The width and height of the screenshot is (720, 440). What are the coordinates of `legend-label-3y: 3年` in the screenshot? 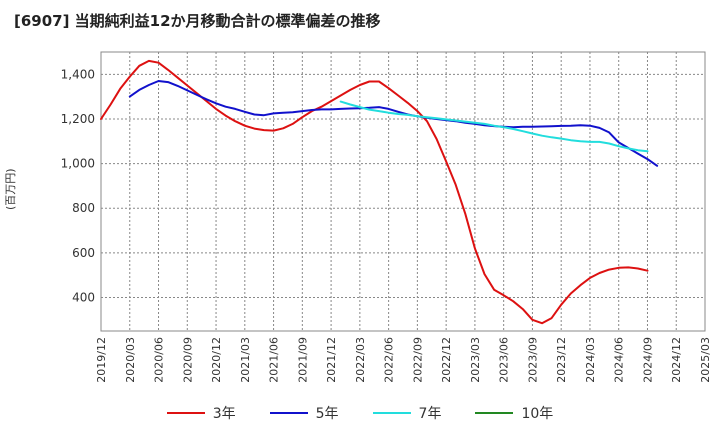 It's located at (224, 414).